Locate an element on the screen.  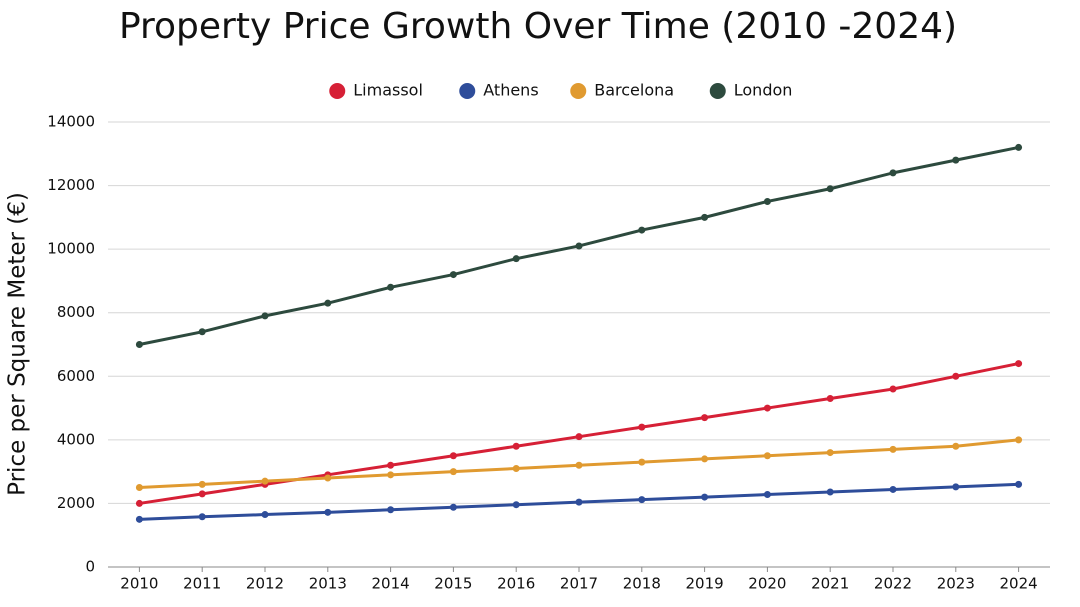
x-tick-label: 2024 is located at coordinates (1019, 584).